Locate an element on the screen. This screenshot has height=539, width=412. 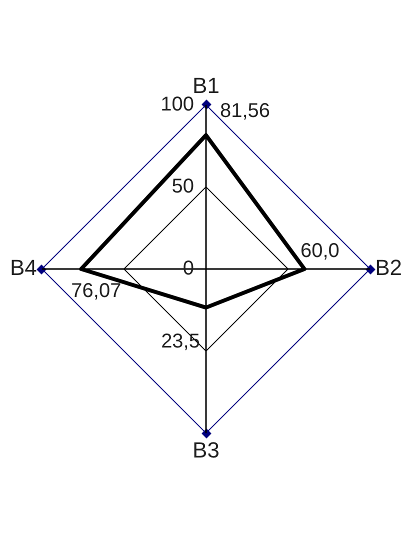
spoke-label: B1 is located at coordinates (206, 85).